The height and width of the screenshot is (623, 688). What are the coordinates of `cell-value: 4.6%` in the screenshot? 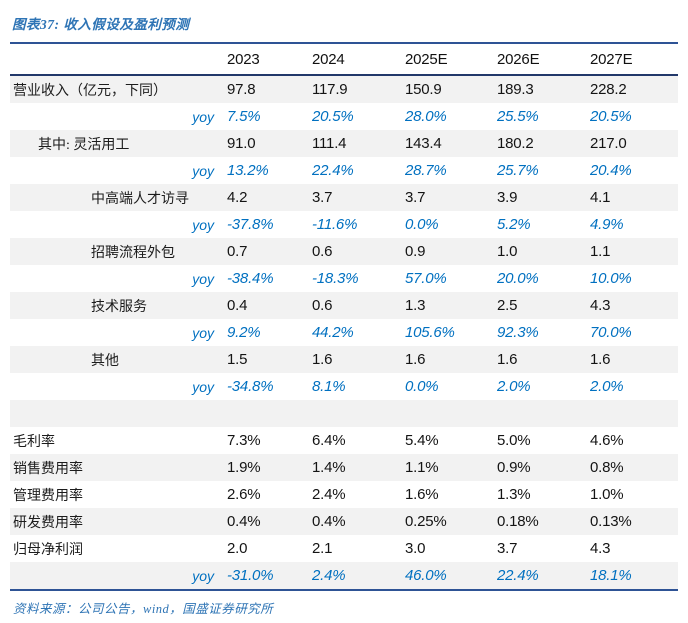 It's located at (607, 440).